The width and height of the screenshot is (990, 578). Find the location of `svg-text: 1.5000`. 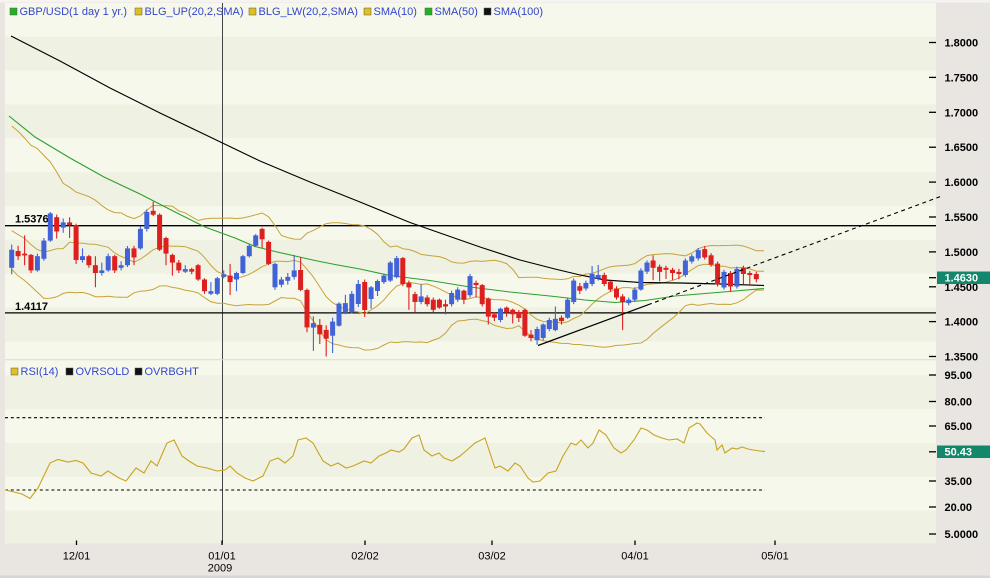

svg-text: 1.5000 is located at coordinates (962, 253).